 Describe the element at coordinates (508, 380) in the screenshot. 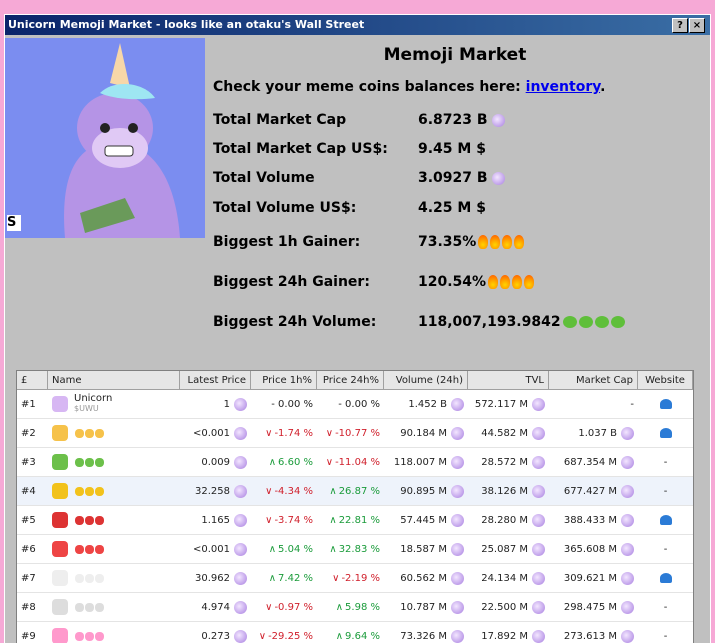

I see `column-header: TVL` at that location.